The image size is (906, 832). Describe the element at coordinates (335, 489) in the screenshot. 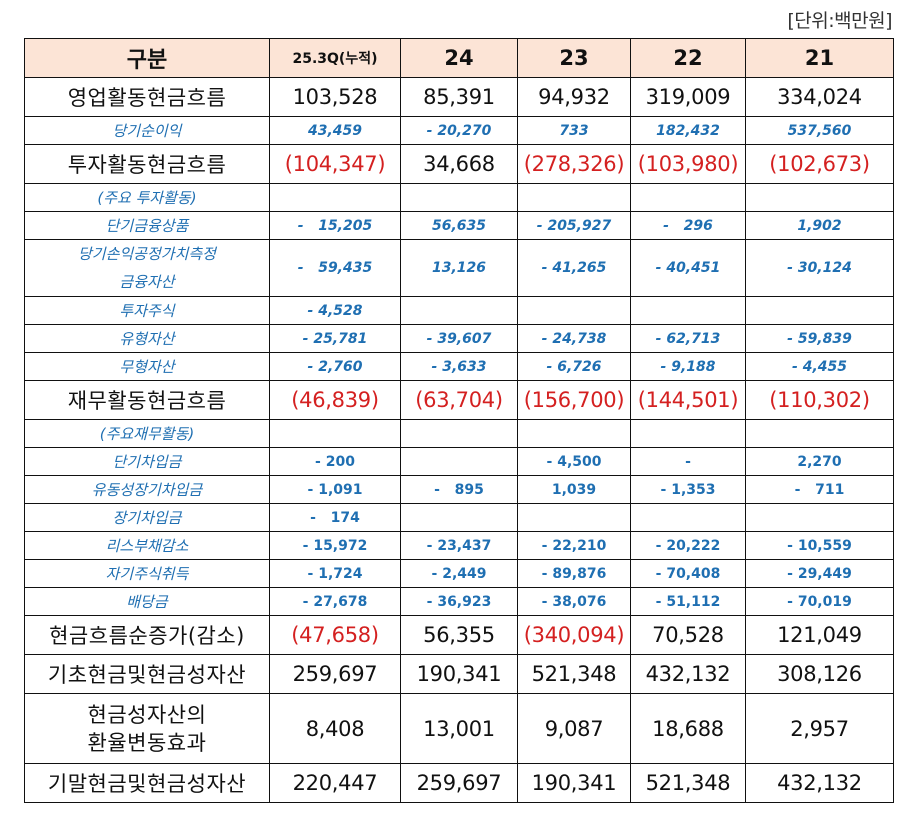

I see `table-cell: - 1,091` at that location.